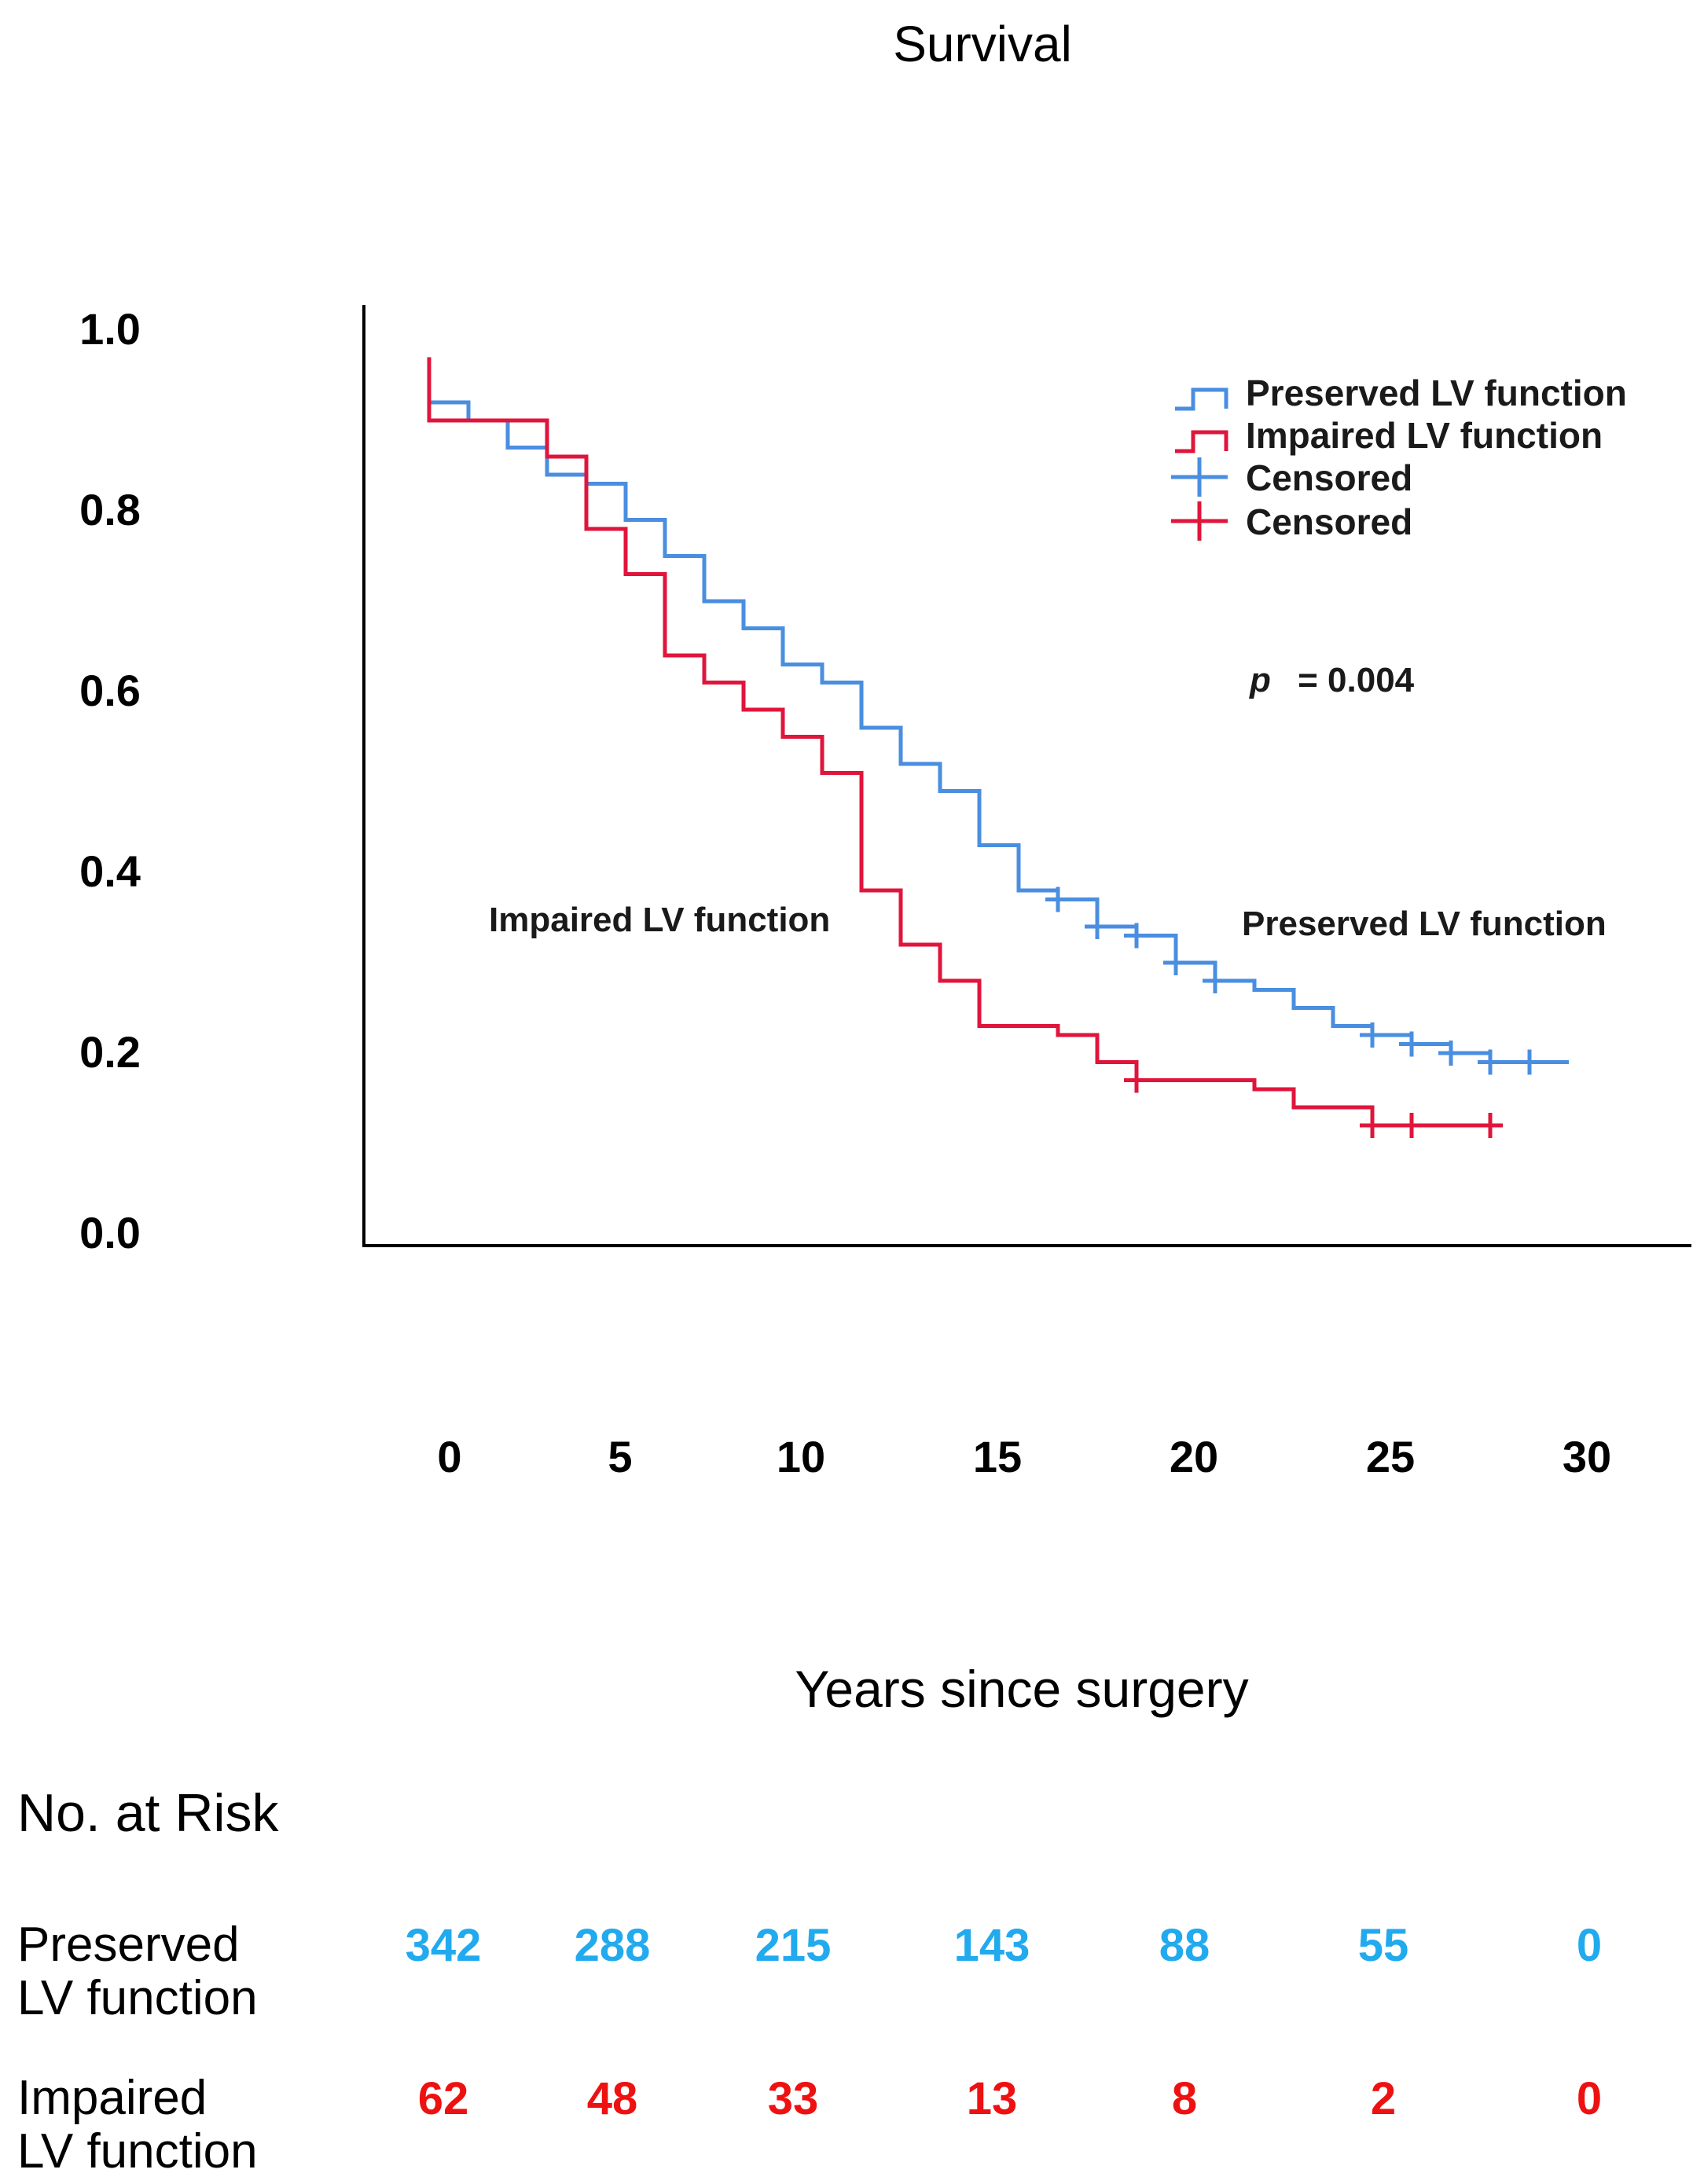 The image size is (1704, 2184). What do you see at coordinates (1424, 924) in the screenshot?
I see `annotation-preserved: Preserved LV function` at bounding box center [1424, 924].